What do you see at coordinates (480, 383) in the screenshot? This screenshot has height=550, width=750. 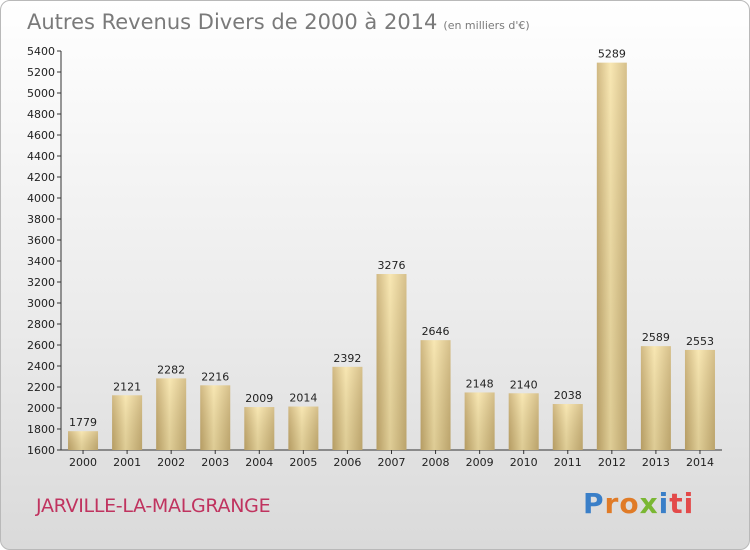 I see `data-label: 2148` at bounding box center [480, 383].